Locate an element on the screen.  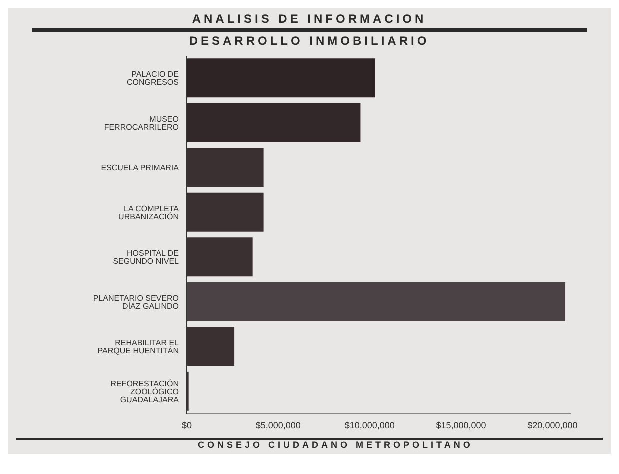
y-tick-label: PALACIO DE CONGRESOS is located at coordinates (152, 79).